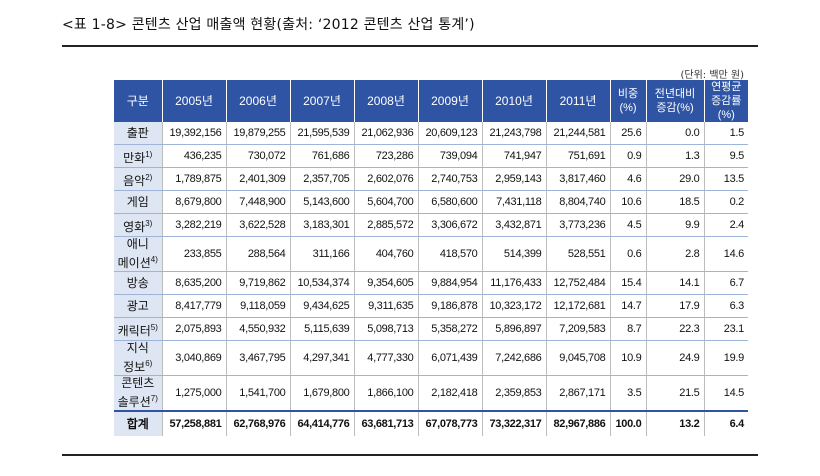 This screenshot has width=820, height=476. Describe the element at coordinates (675, 225) in the screenshot. I see `table-cell: 9.9` at that location.